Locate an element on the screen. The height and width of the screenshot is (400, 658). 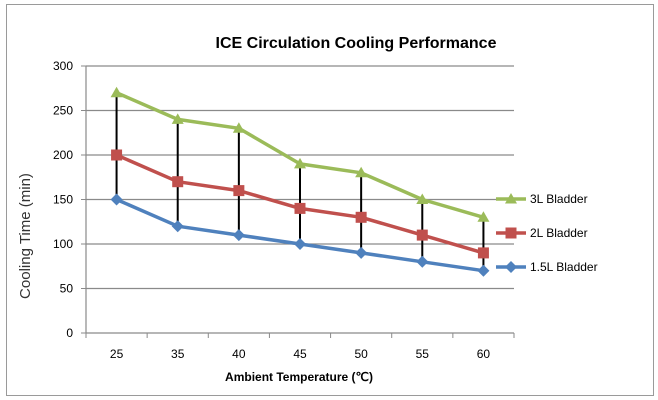
chart-title: ICE Circulation Cooling Performance is located at coordinates (356, 43).